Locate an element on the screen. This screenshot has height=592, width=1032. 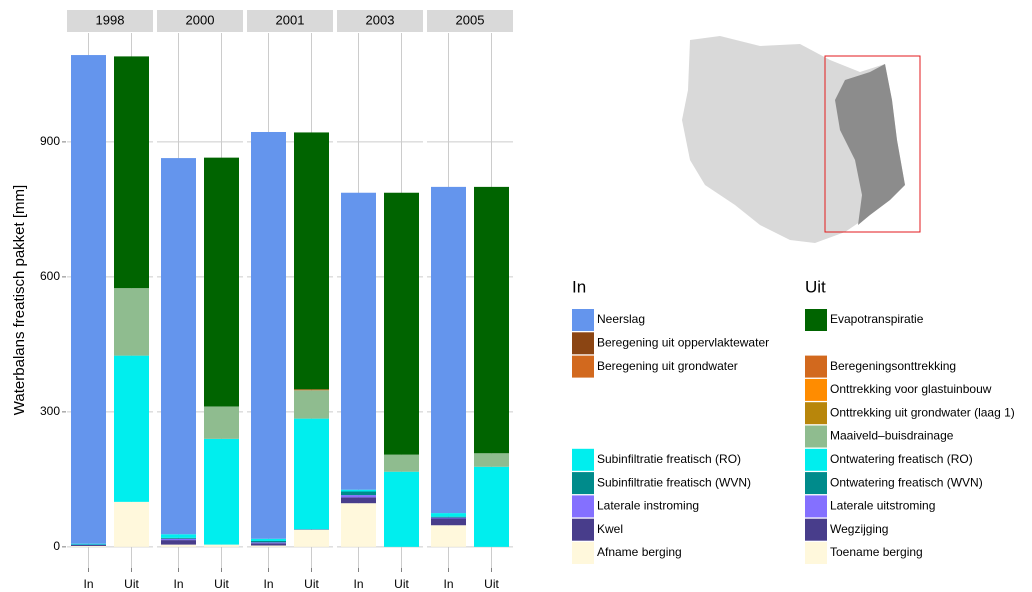
facet-label: 2000 is located at coordinates (200, 19).